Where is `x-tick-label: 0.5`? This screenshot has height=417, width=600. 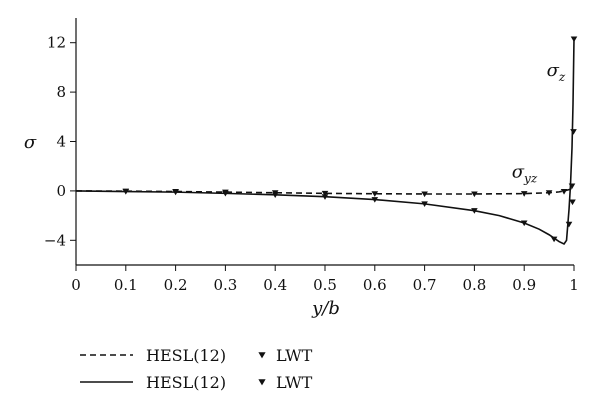
x-tick-label: 0.5 is located at coordinates (325, 285).